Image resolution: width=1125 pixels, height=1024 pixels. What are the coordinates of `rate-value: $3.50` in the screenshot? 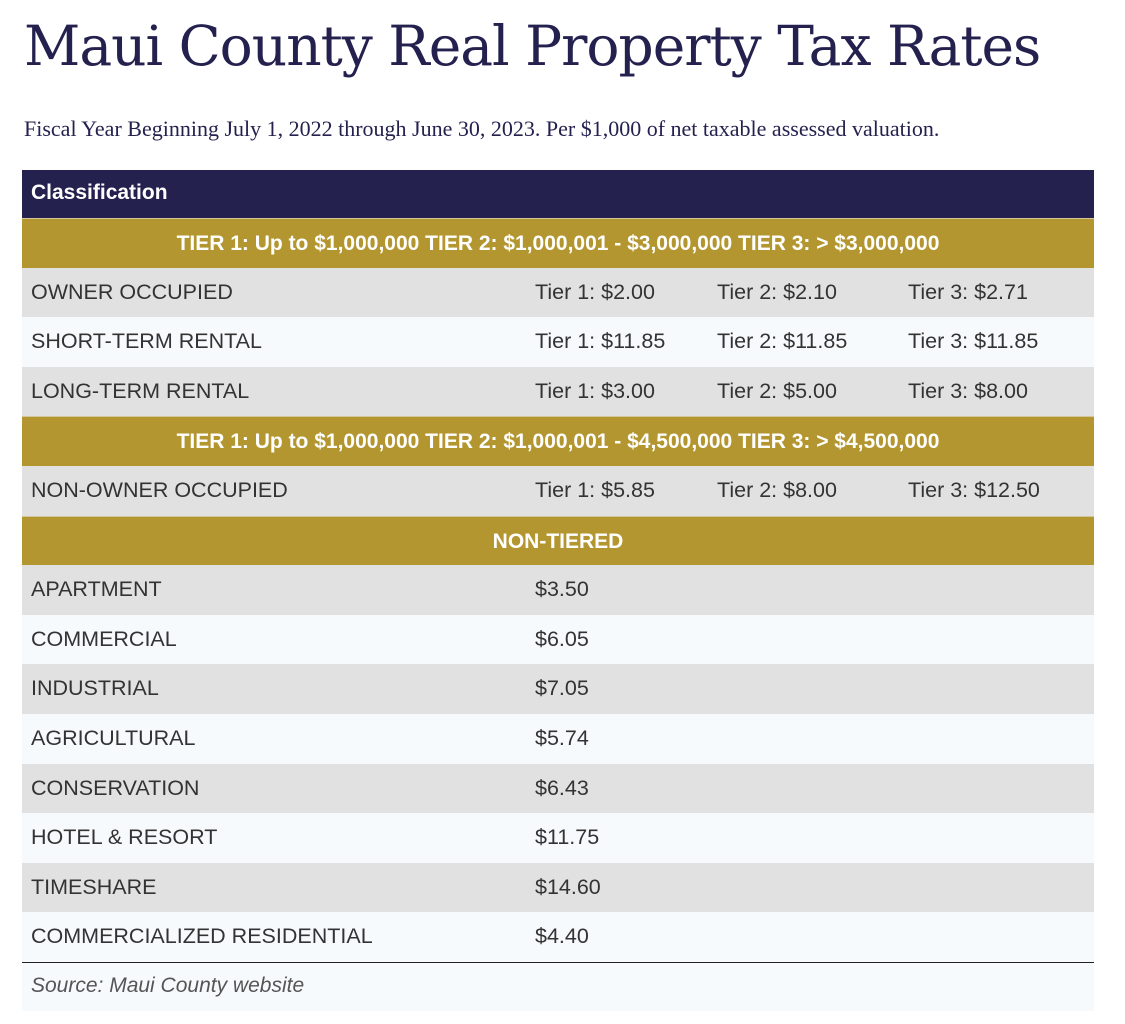 It's located at (562, 589).